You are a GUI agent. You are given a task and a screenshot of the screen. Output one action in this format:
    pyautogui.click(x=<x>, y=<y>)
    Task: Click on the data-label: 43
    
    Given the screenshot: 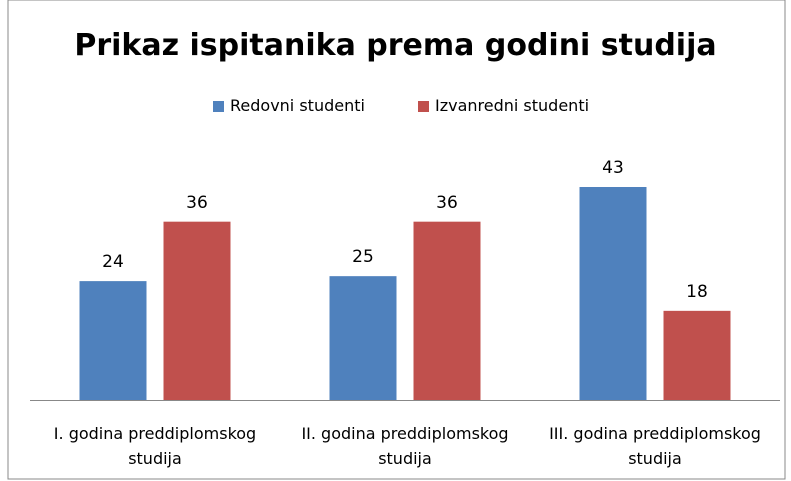 What is the action you would take?
    pyautogui.click(x=613, y=168)
    